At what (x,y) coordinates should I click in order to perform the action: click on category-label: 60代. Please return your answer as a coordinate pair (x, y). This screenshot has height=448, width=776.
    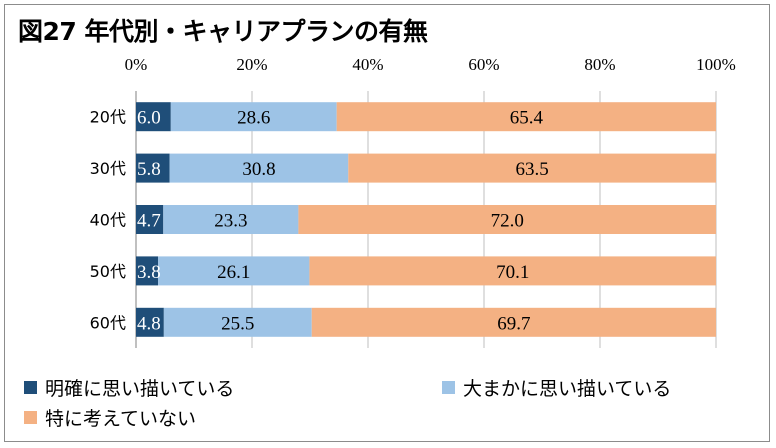
    Looking at the image, I should click on (108, 322).